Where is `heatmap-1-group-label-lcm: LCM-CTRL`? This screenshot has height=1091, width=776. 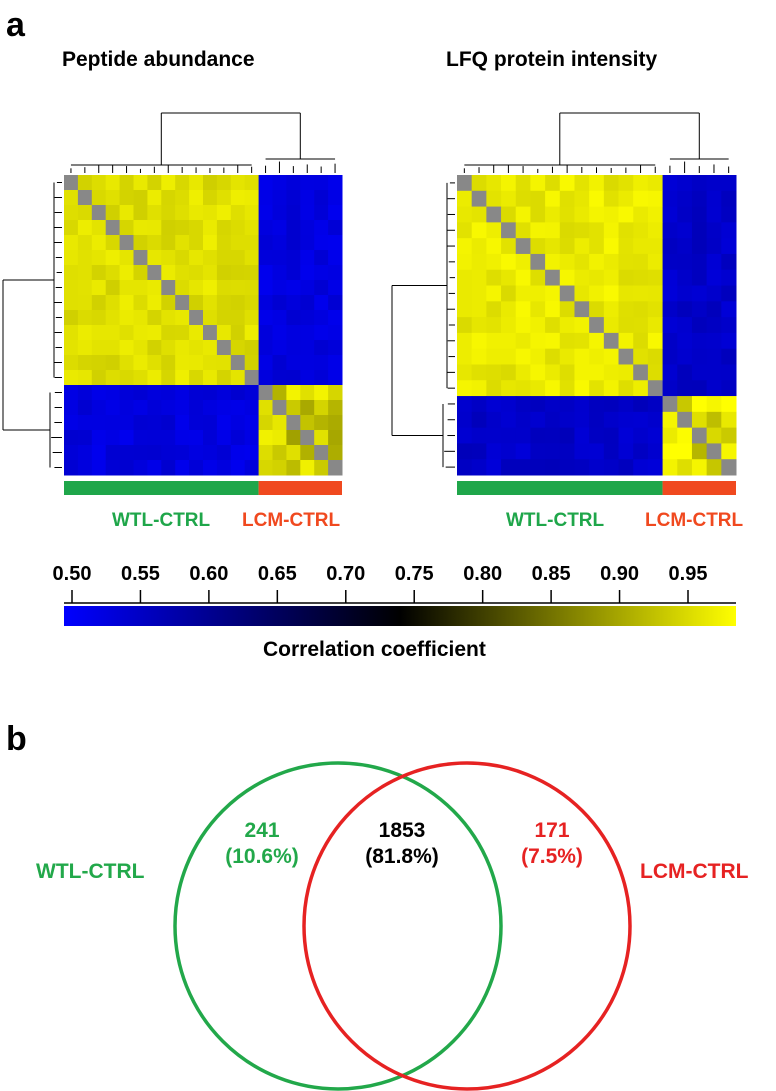
heatmap-1-group-label-lcm: LCM-CTRL is located at coordinates (291, 520).